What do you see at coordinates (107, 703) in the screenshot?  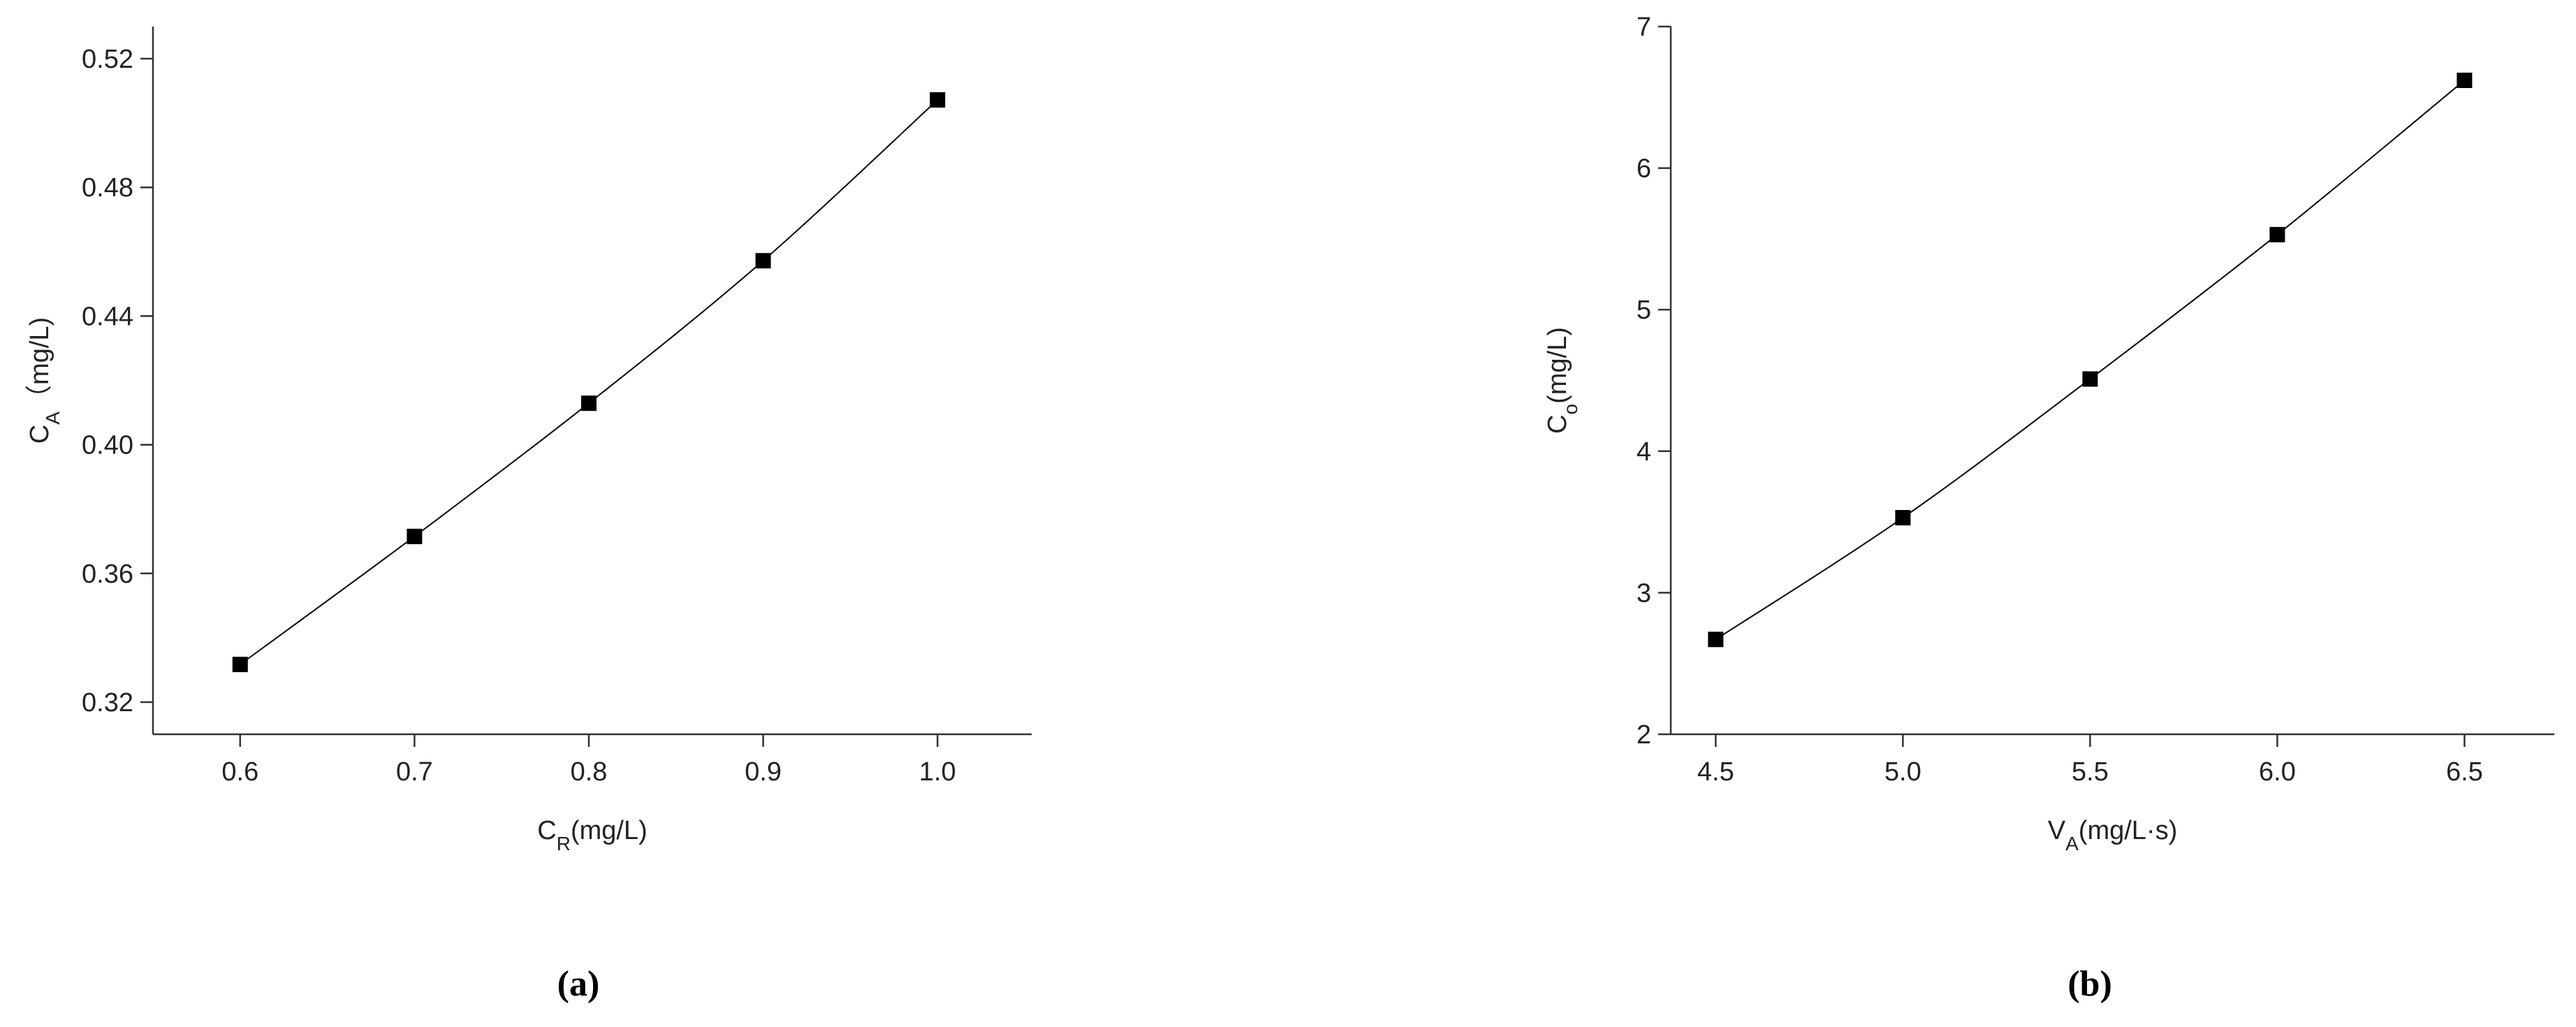 I see `y-tick-label: 0.32` at bounding box center [107, 703].